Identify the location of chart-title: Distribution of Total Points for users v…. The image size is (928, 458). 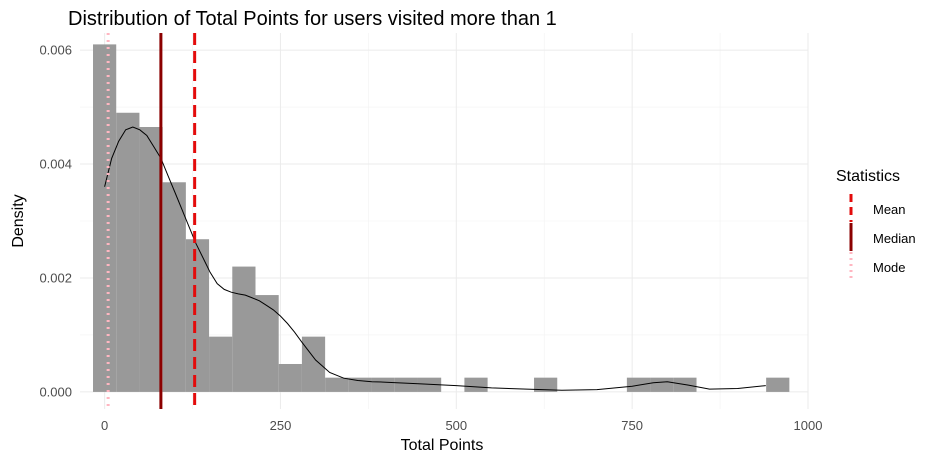
(312, 19).